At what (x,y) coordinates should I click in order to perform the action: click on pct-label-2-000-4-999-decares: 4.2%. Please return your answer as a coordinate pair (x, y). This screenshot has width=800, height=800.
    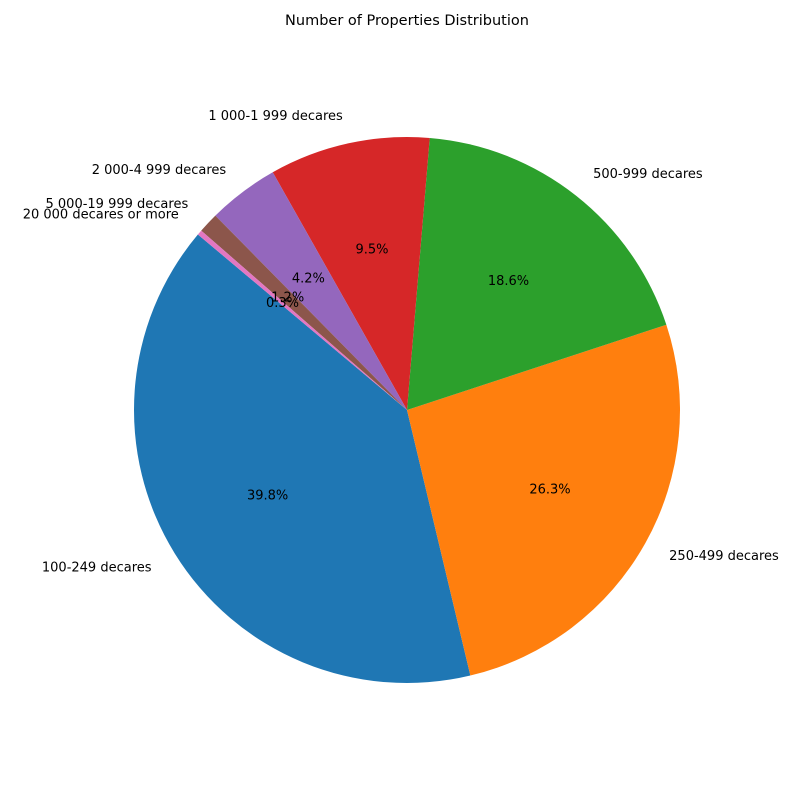
    Looking at the image, I should click on (308, 279).